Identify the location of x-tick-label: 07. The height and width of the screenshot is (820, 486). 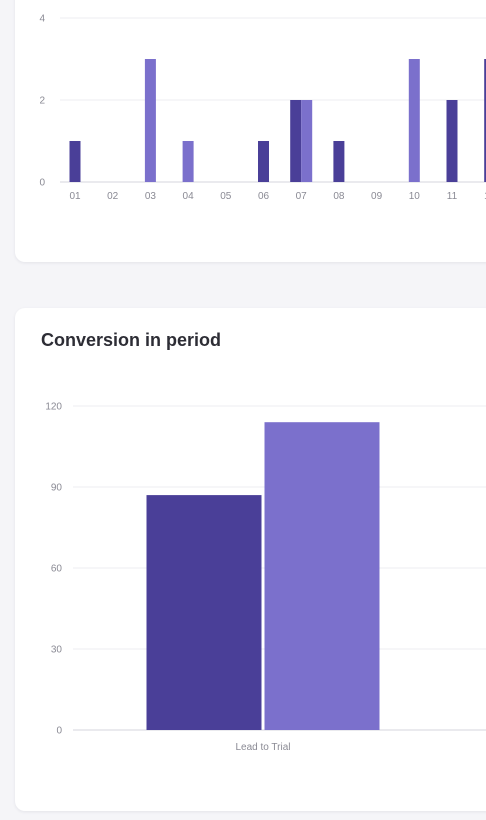
(302, 196).